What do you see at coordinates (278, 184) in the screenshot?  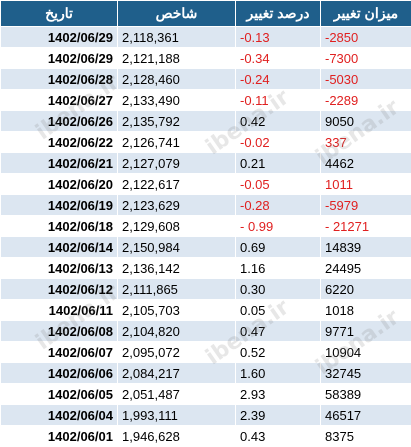 I see `percent-change-cell: -0.05` at bounding box center [278, 184].